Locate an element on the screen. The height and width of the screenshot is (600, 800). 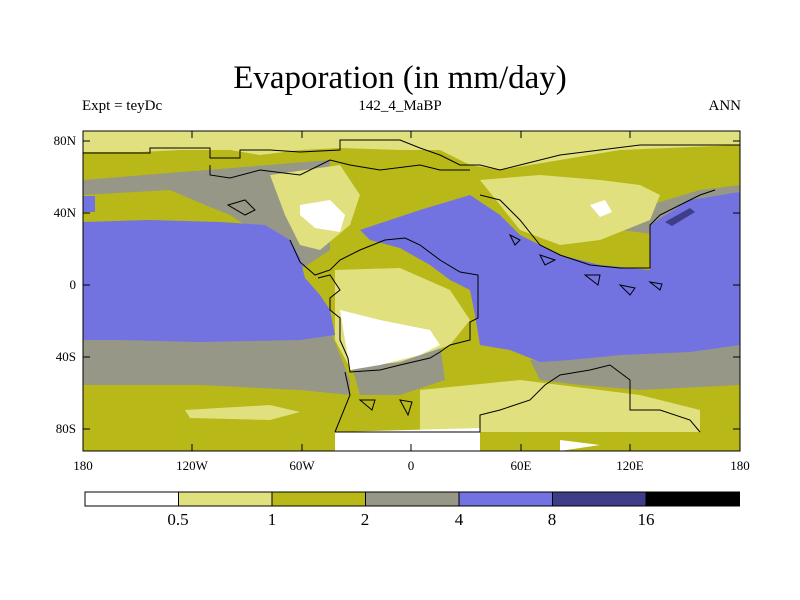
ocean-darkblue-streak is located at coordinates (680, 217).